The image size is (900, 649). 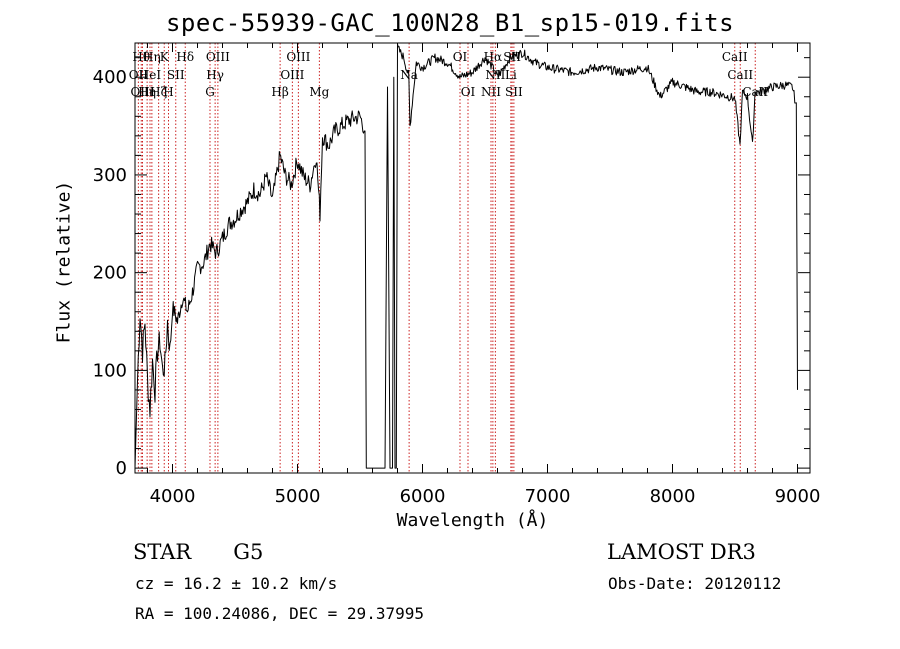 I want to click on line-label-4: HeI, so click(x=150, y=75).